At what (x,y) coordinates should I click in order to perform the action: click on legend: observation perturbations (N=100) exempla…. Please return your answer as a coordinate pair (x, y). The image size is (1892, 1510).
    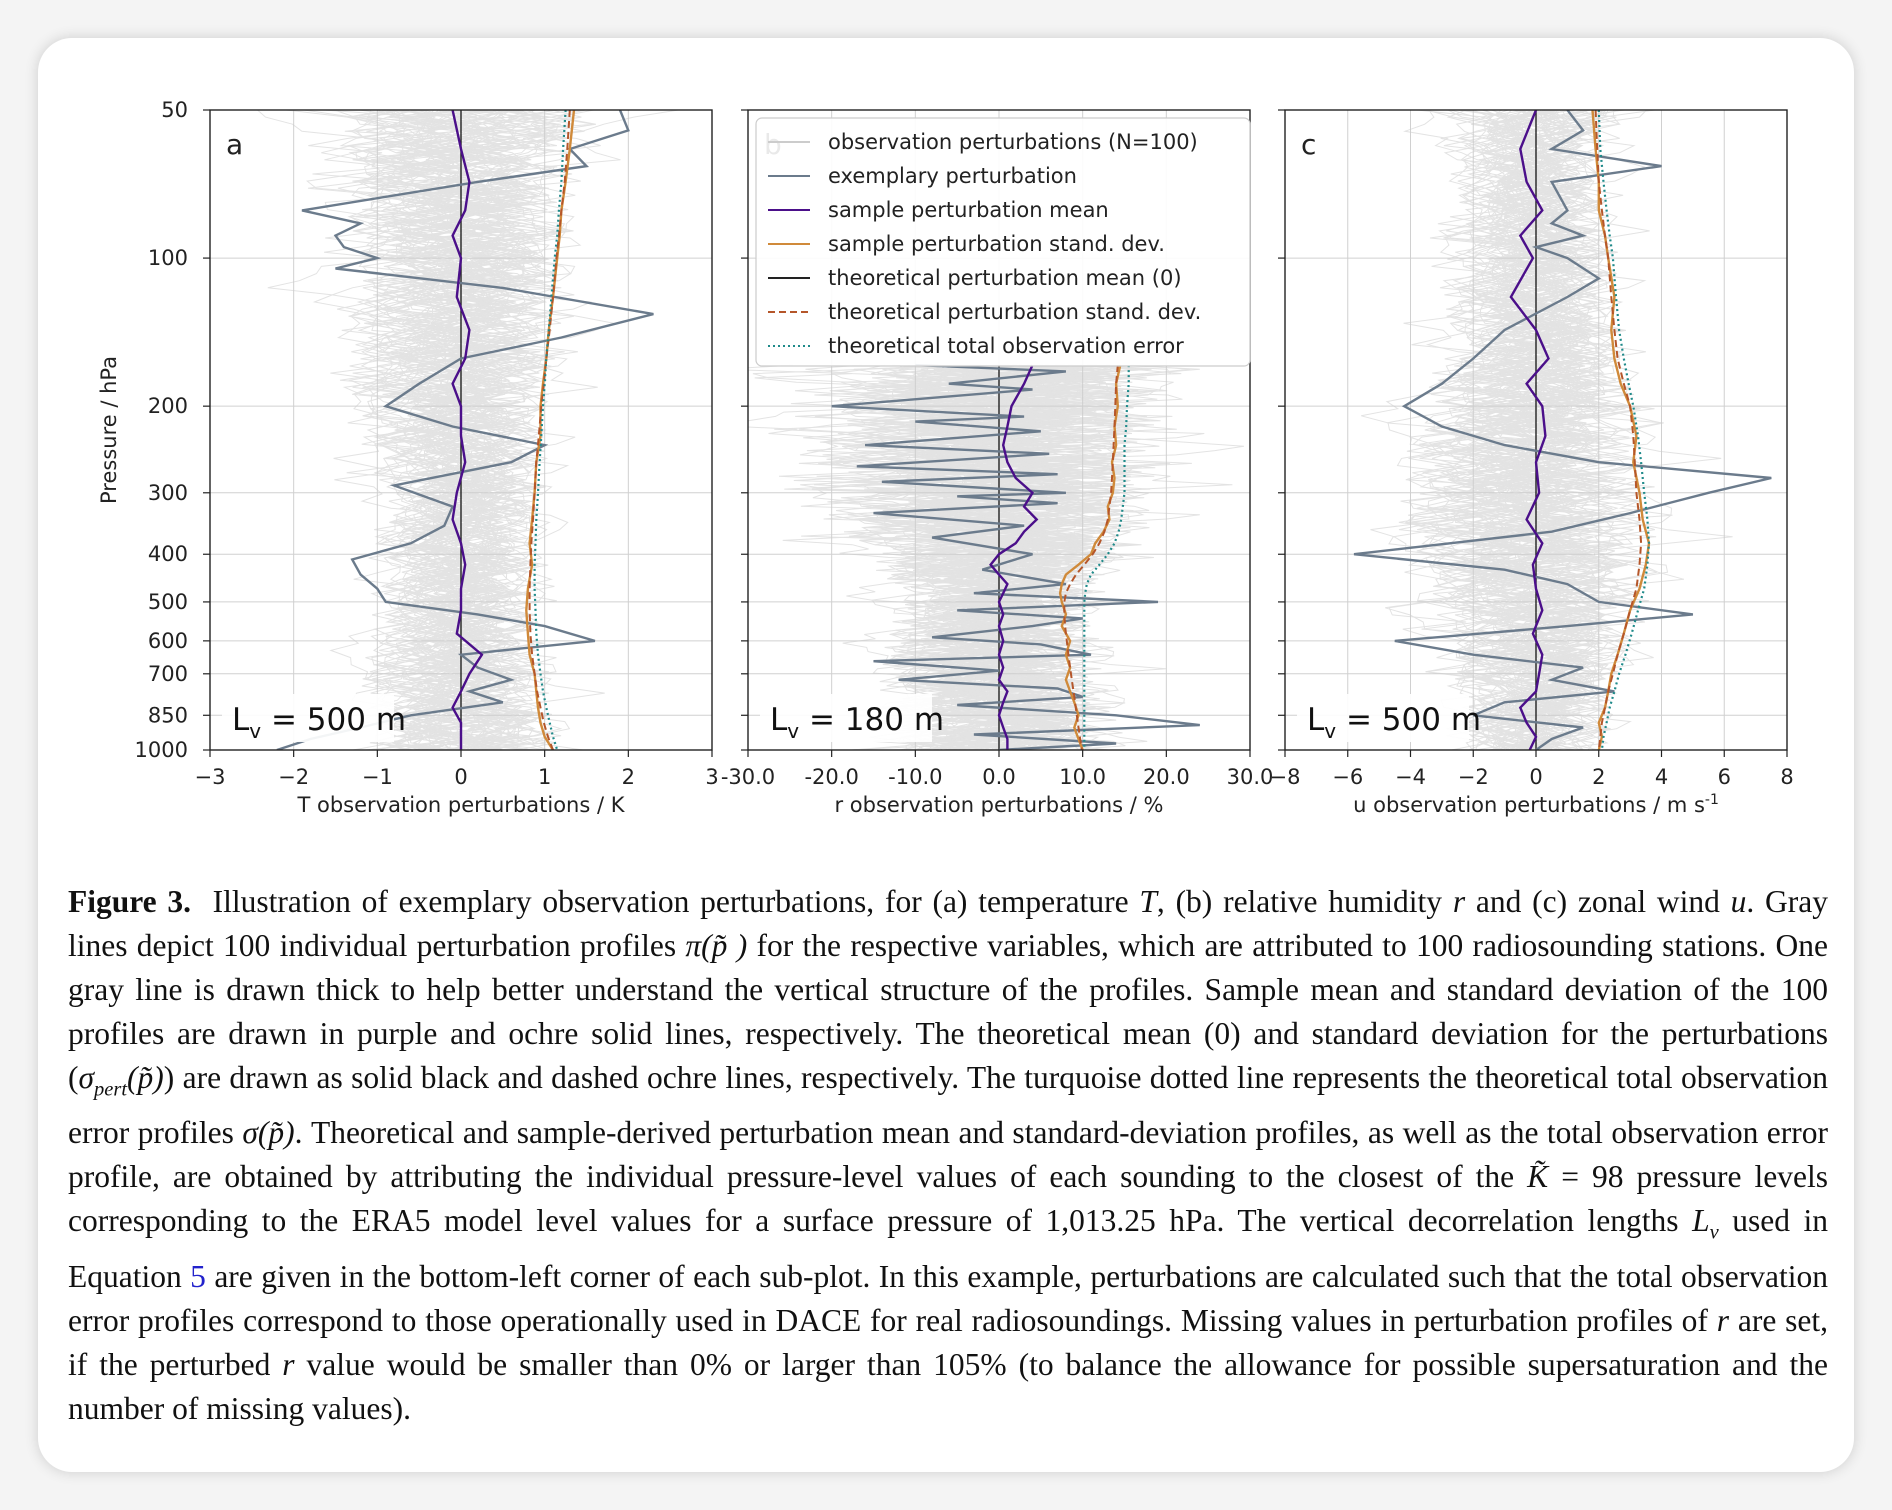
    Looking at the image, I should click on (1003, 242).